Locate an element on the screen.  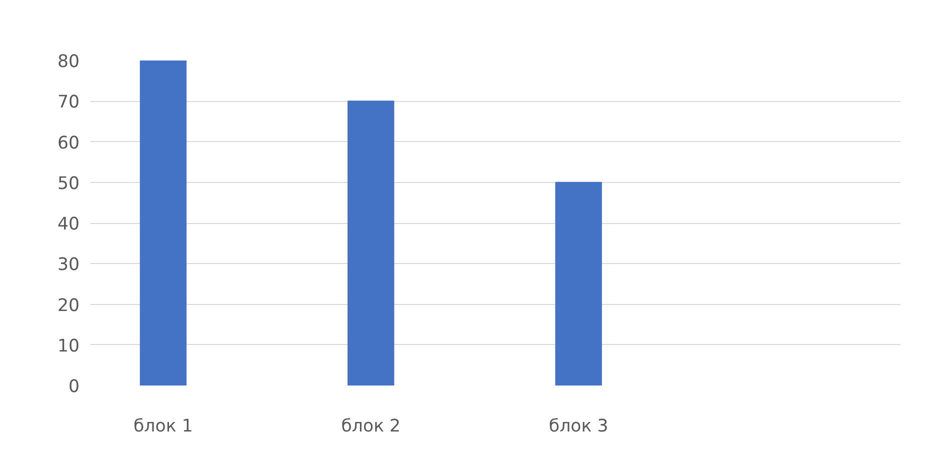
y-tick-label: 80 is located at coordinates (68, 62).